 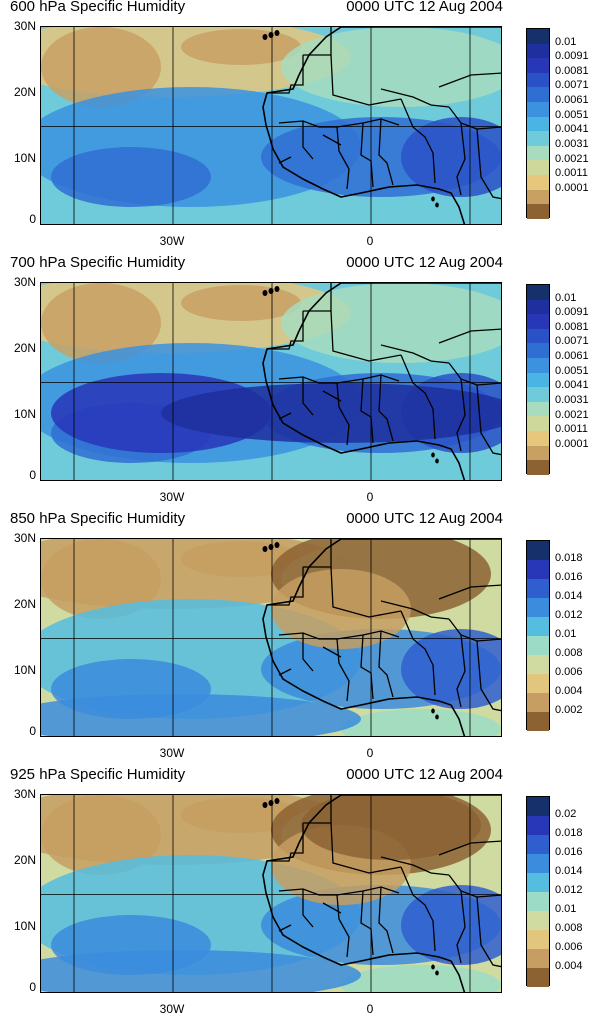 What do you see at coordinates (572, 114) in the screenshot?
I see `colorbar-label: 0.0051` at bounding box center [572, 114].